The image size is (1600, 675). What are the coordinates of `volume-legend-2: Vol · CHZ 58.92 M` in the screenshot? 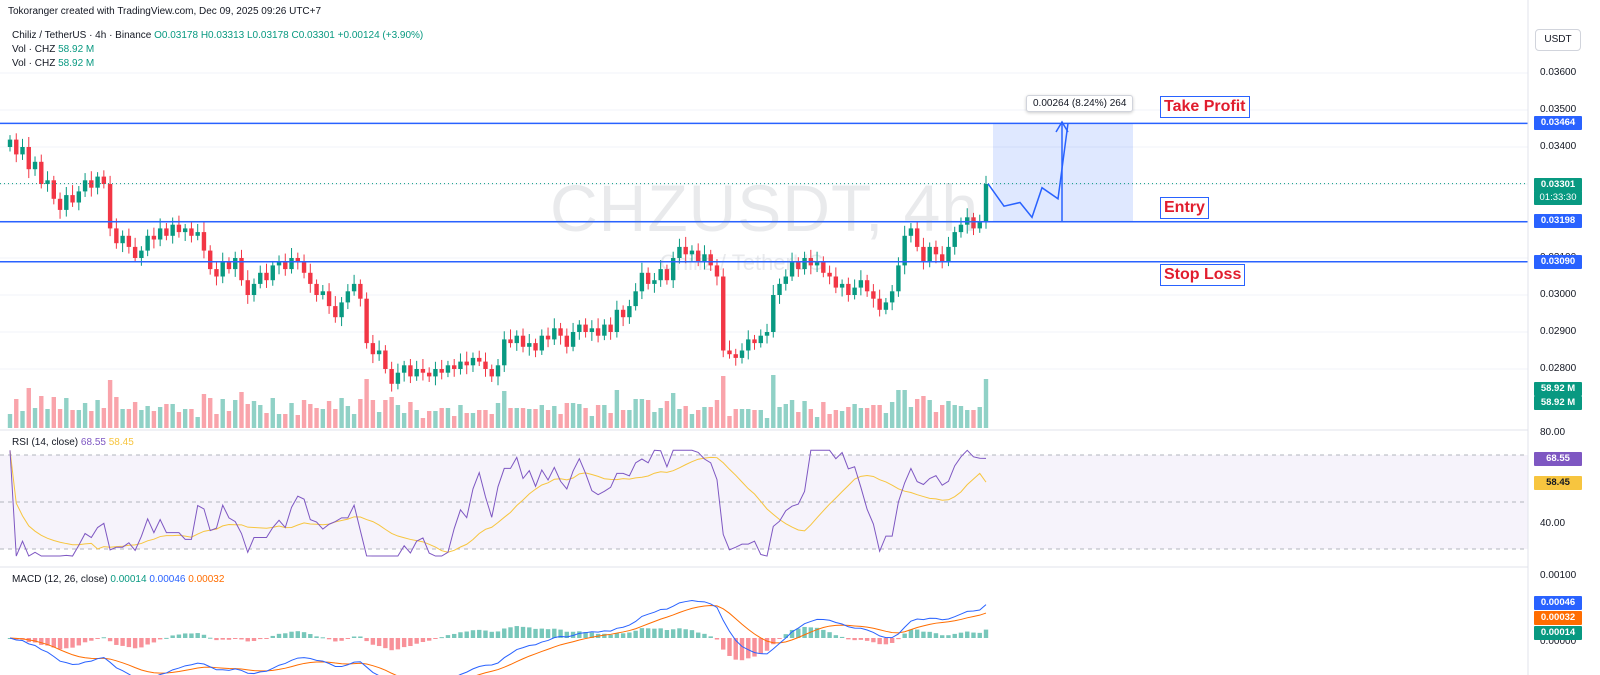 It's located at (53, 63).